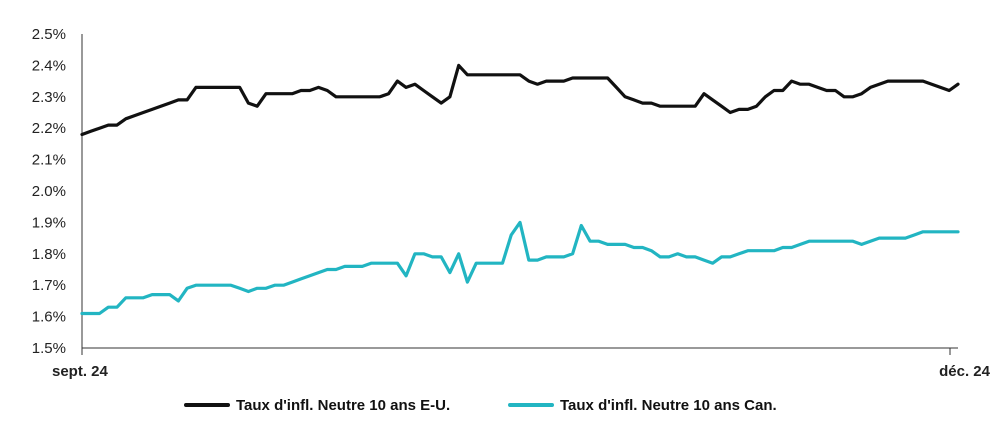 This screenshot has width=1000, height=435. Describe the element at coordinates (49, 222) in the screenshot. I see `y-tick-label: 1.9%` at that location.